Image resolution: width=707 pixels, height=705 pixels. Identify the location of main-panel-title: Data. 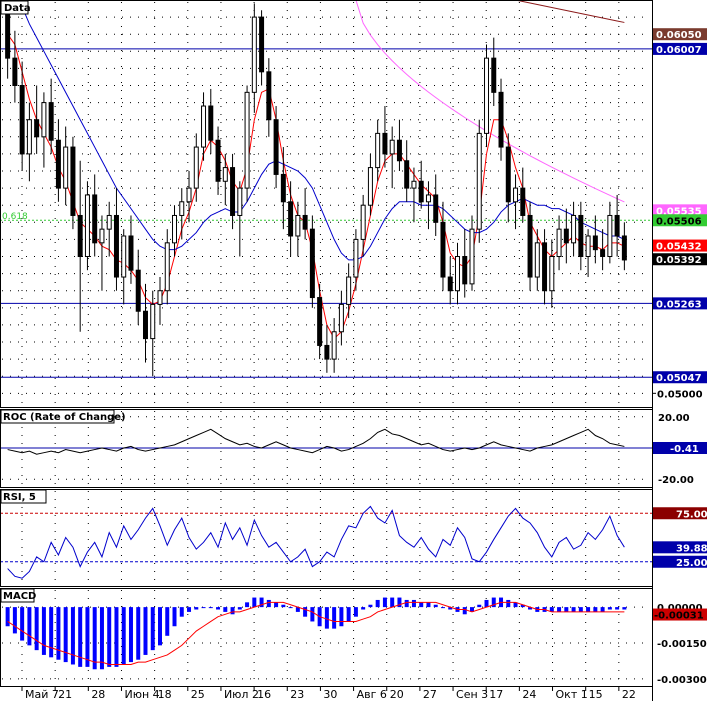
(15, 7).